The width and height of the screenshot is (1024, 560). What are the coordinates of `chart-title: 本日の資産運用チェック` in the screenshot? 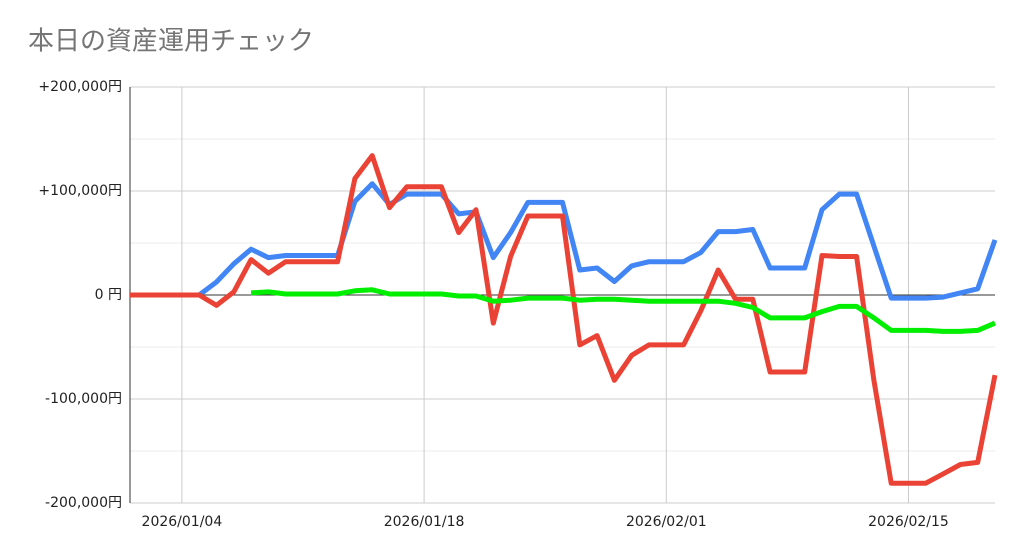 It's located at (171, 42).